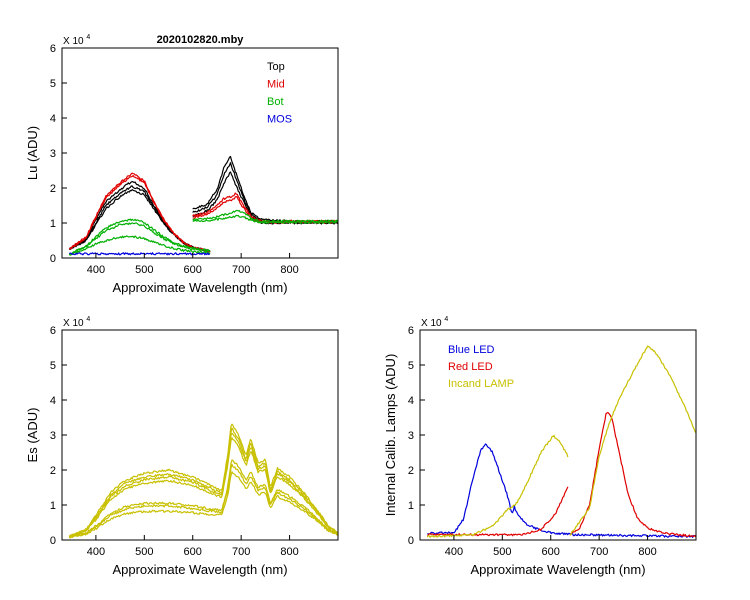 The width and height of the screenshot is (750, 600). What do you see at coordinates (276, 67) in the screenshot?
I see `legend-entry-top: Top` at bounding box center [276, 67].